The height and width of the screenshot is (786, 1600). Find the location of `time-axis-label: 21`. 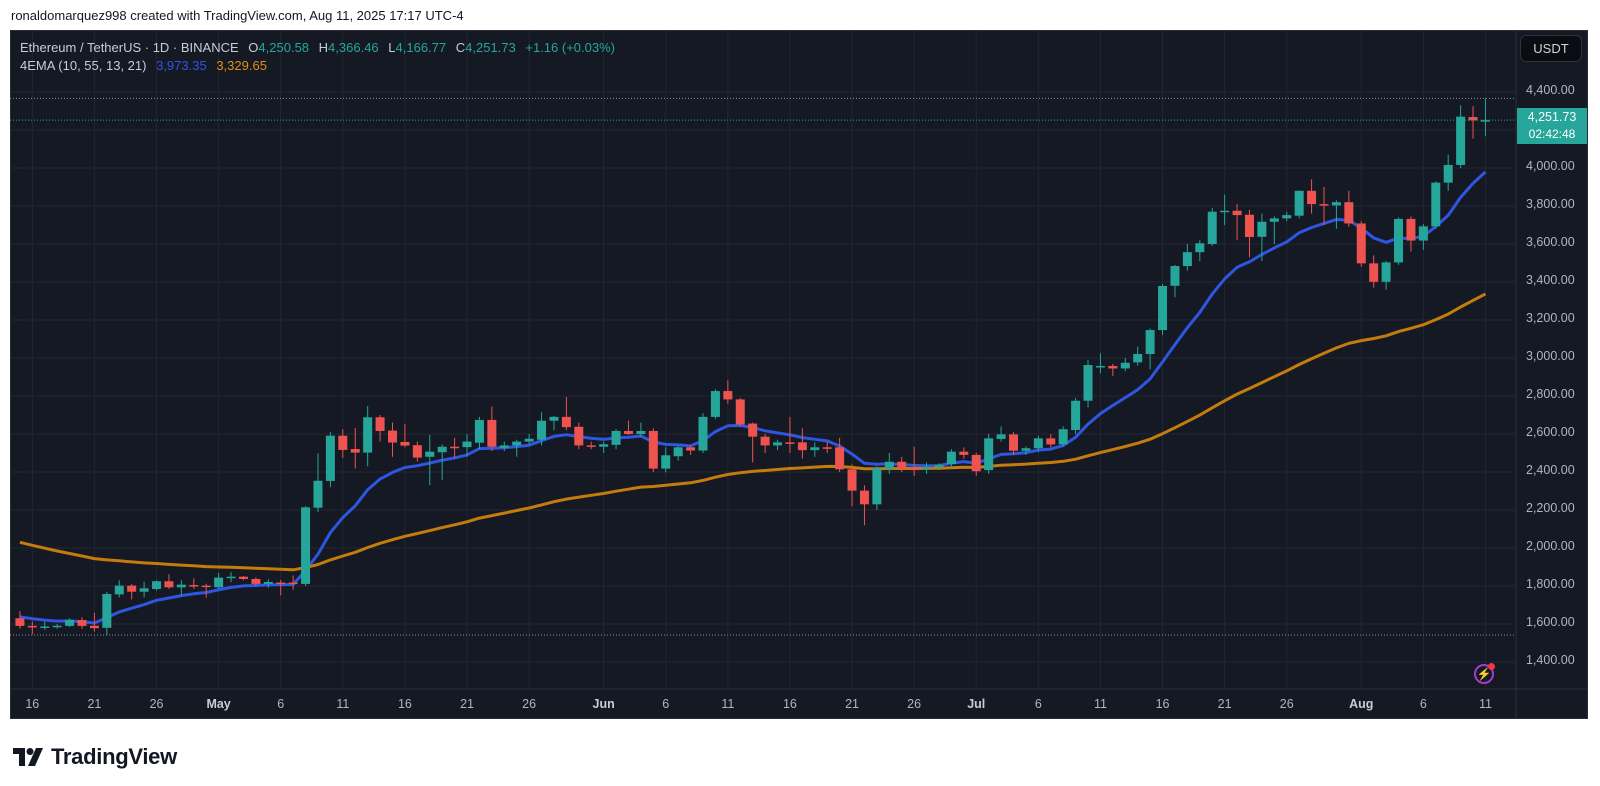

time-axis-label: 21 is located at coordinates (852, 704).